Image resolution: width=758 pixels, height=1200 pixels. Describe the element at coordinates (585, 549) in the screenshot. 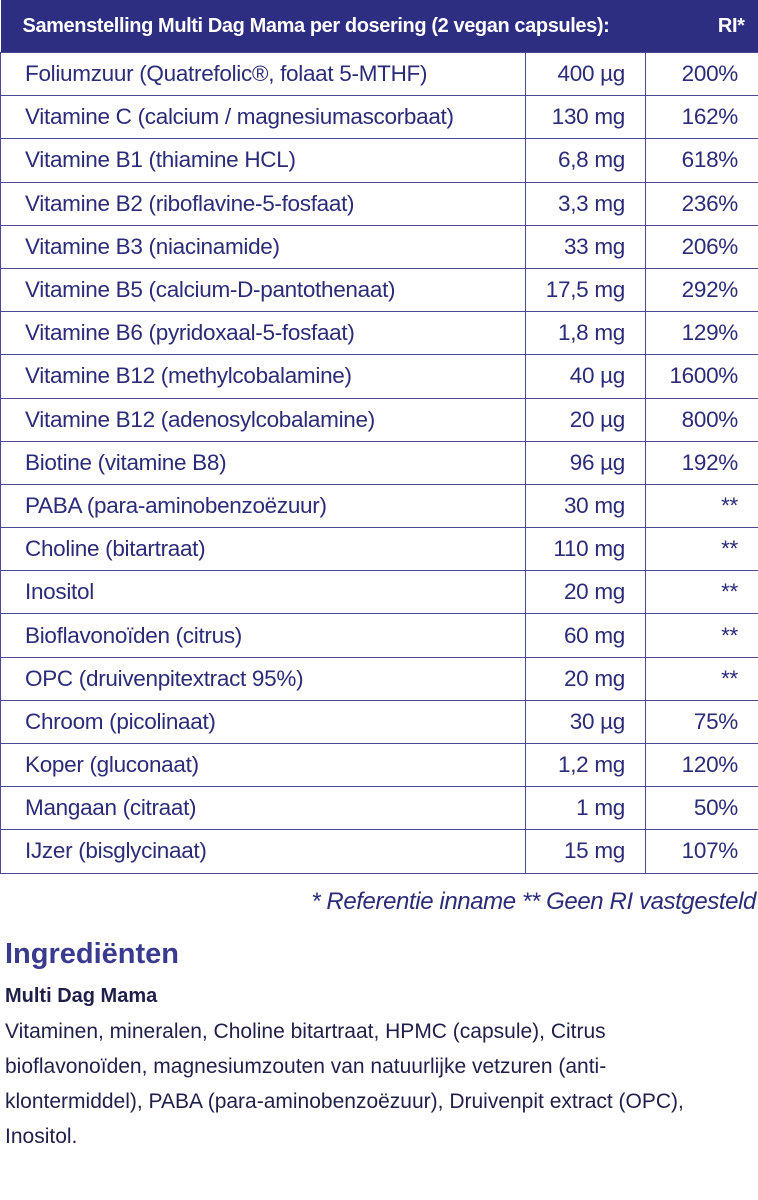

I see `cell-amt: 110 mg` at that location.